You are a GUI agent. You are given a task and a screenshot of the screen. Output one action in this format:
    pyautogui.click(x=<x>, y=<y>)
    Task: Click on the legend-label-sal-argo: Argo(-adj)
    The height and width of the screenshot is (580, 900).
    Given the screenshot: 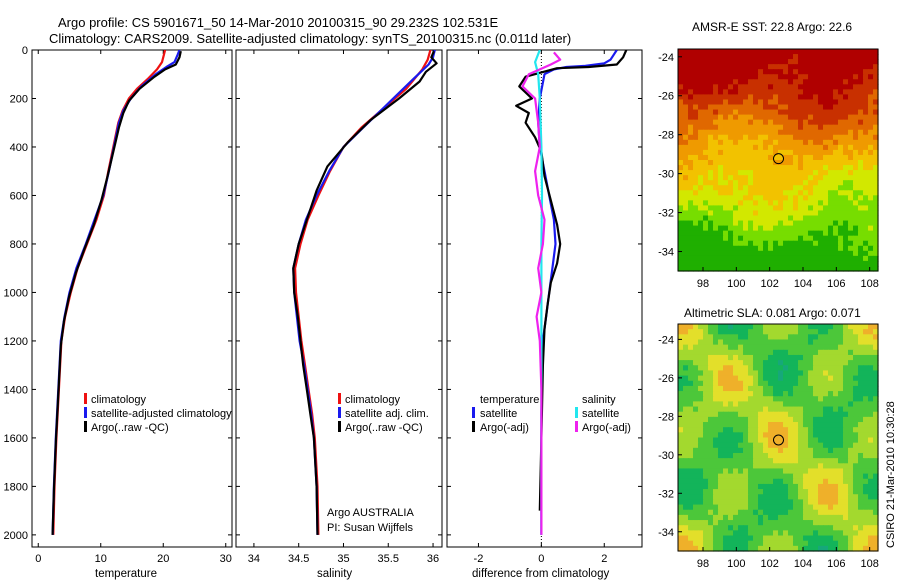 What is the action you would take?
    pyautogui.click(x=606, y=428)
    